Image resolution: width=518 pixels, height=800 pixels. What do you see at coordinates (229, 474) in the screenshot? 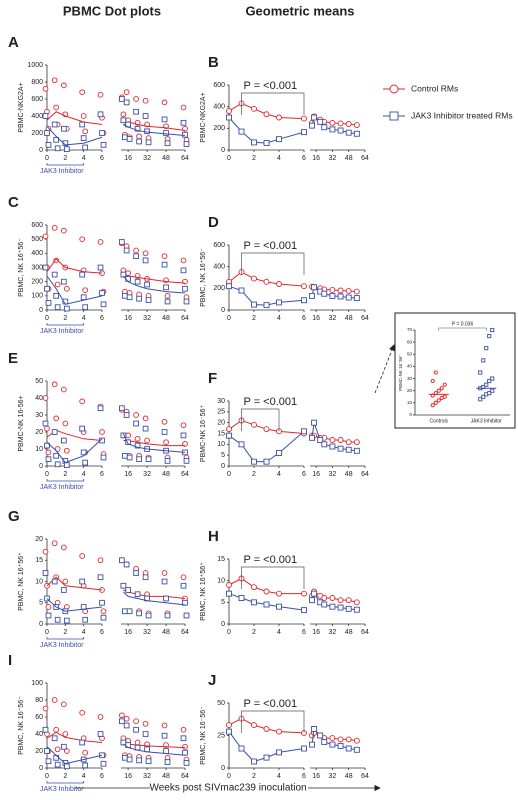
I see `x-tick-label: 0` at bounding box center [229, 474].